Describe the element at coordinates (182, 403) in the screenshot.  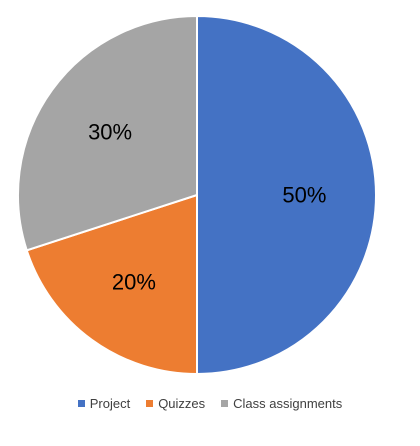
I see `legend-label: Quizzes` at that location.